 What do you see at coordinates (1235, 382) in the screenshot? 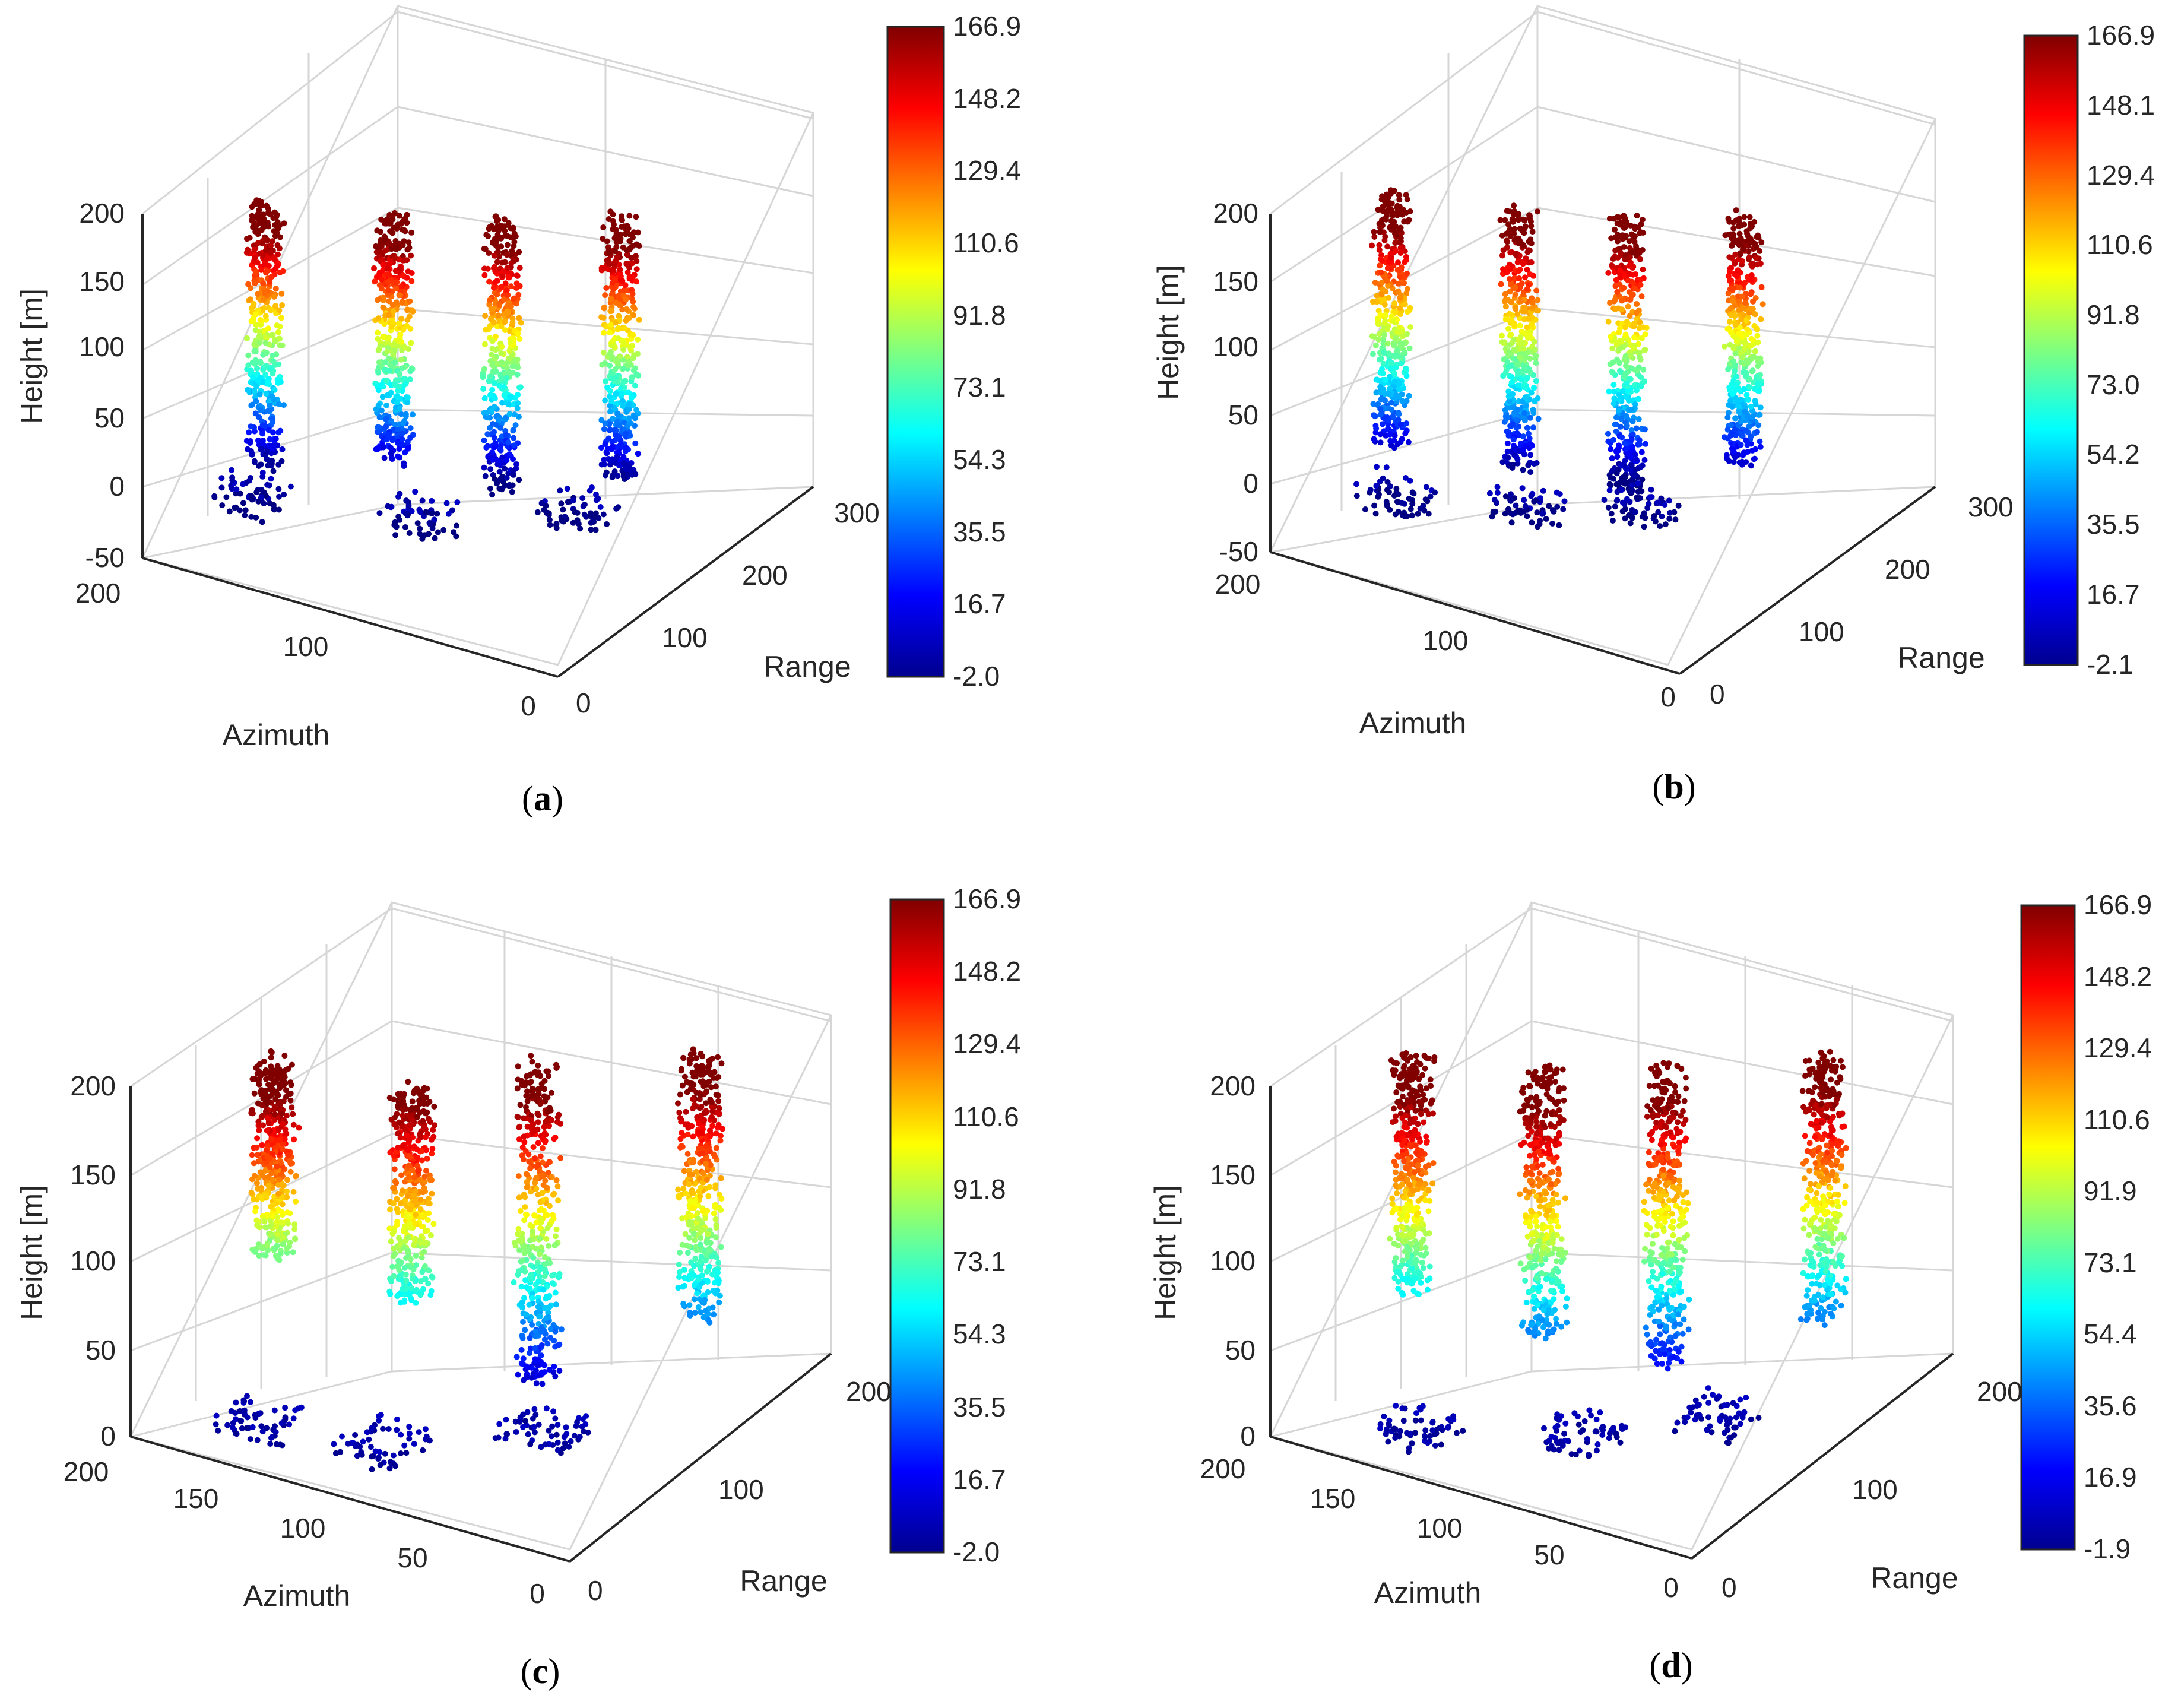
I see `panel-b-height-ticks: 200 150 100 50 0 -50` at bounding box center [1235, 382].